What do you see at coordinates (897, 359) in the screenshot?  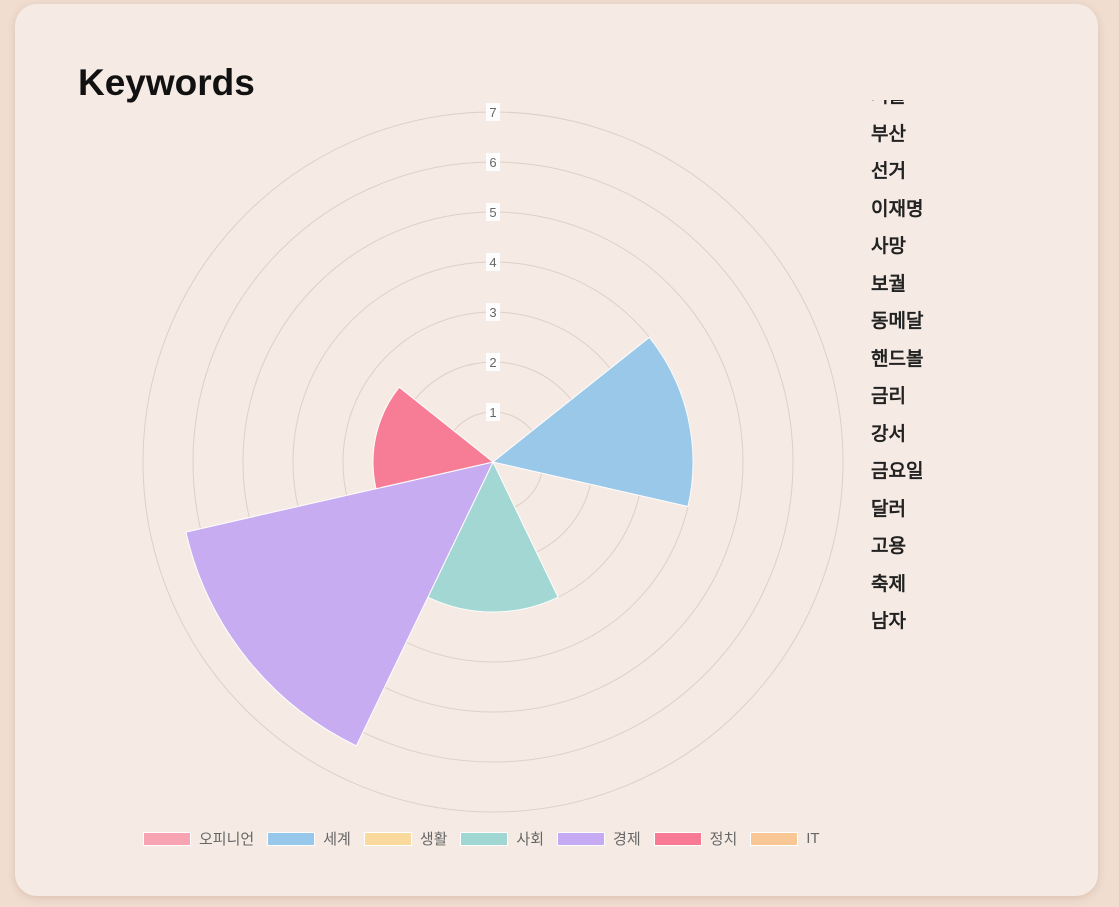 I see `keyword-item: 핸드볼` at bounding box center [897, 359].